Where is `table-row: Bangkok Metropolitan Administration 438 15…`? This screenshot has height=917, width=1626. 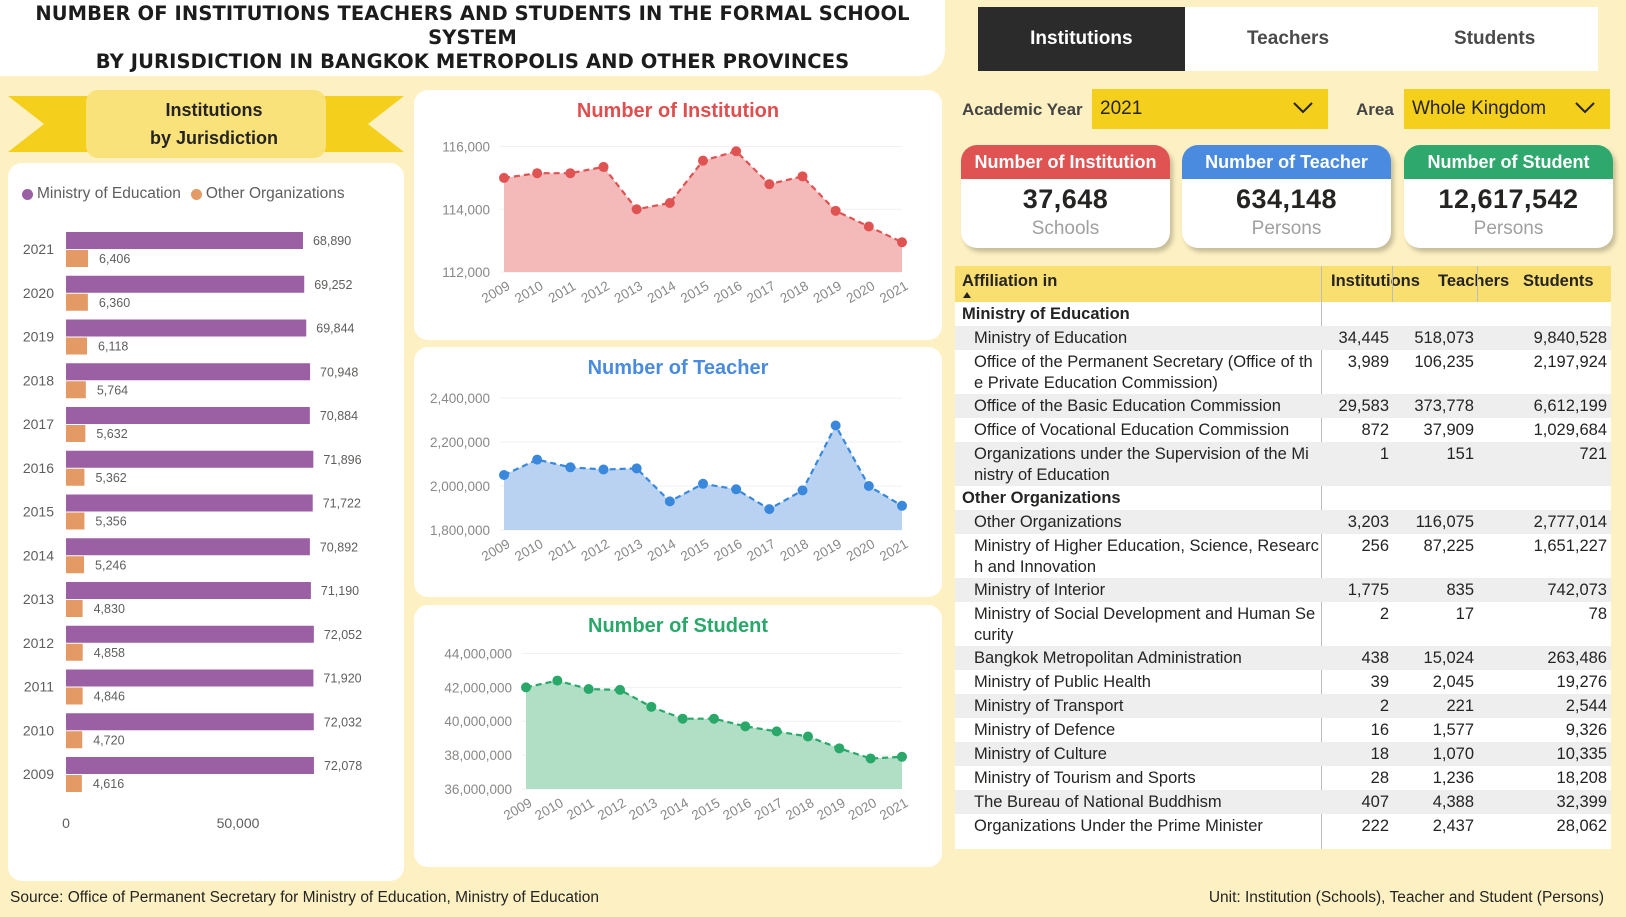
table-row: Bangkok Metropolitan Administration 438 15… is located at coordinates (1283, 658).